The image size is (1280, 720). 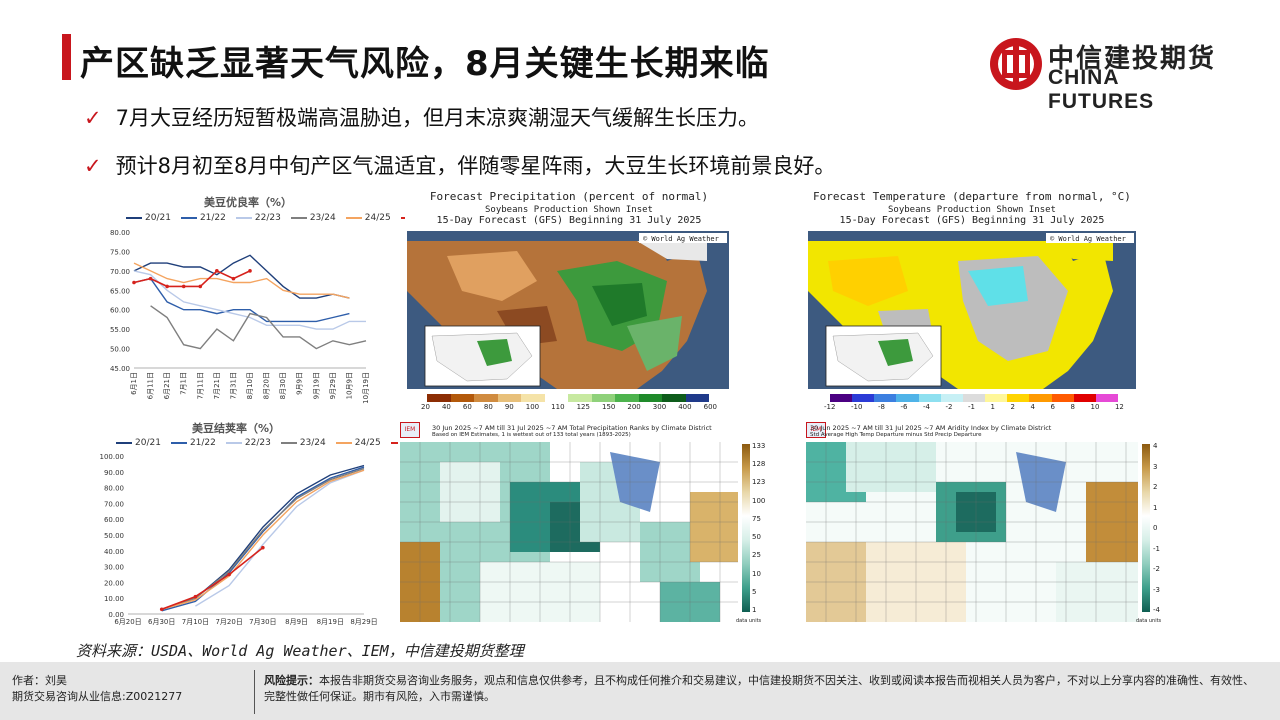 I want to click on legend-entry: 24/25, so click(x=368, y=218).